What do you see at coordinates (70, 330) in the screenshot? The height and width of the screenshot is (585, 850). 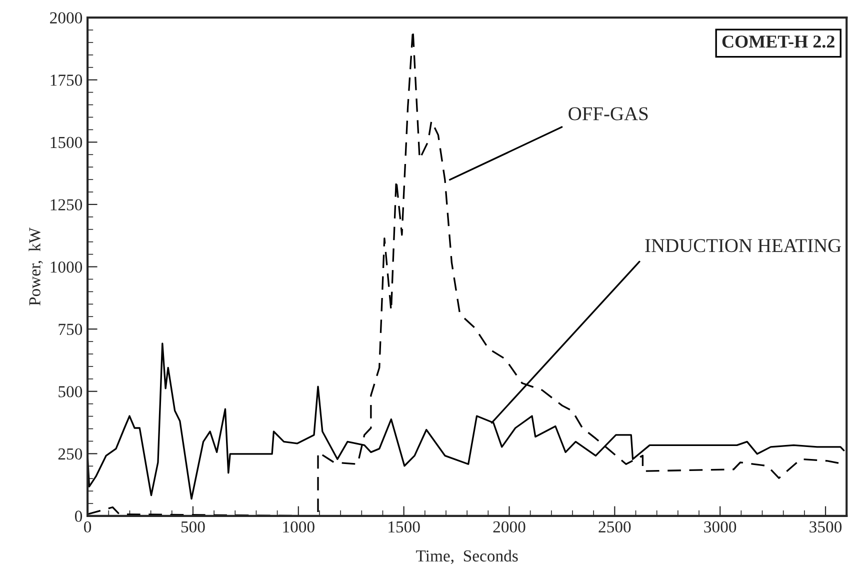 I see `y-tick-label: 750` at bounding box center [70, 330].